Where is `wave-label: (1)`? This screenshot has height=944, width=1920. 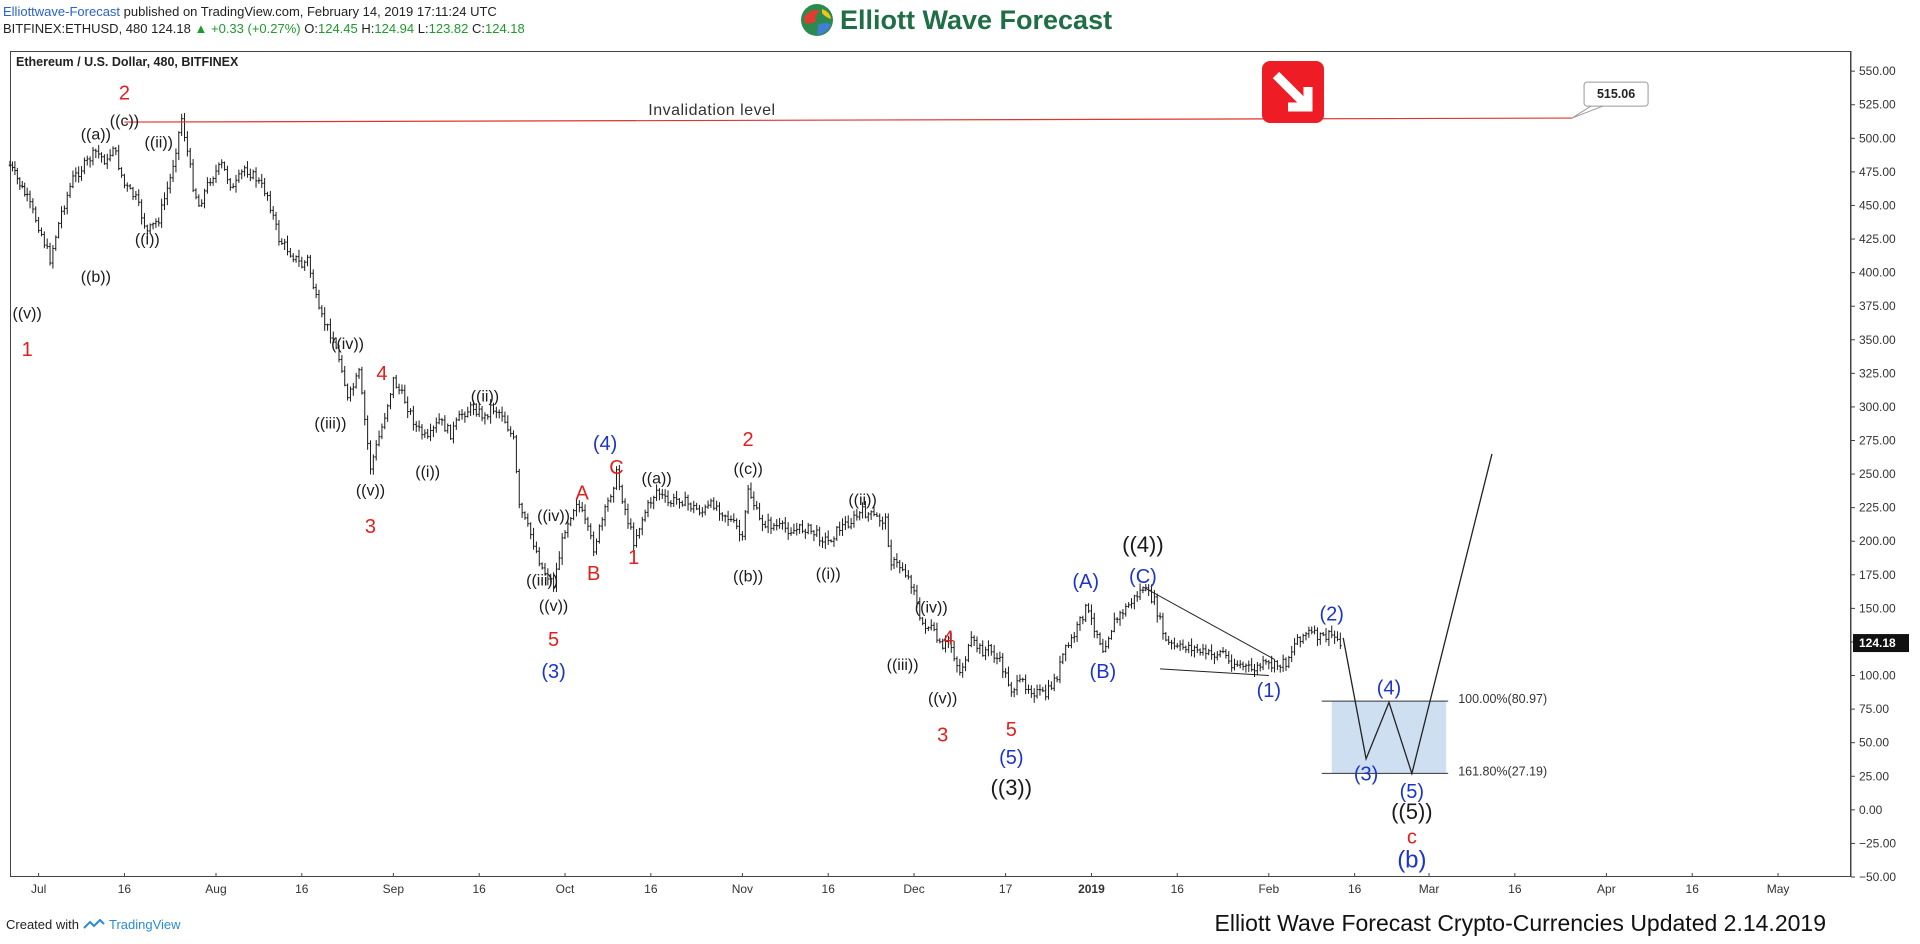
wave-label: (1) is located at coordinates (1269, 691).